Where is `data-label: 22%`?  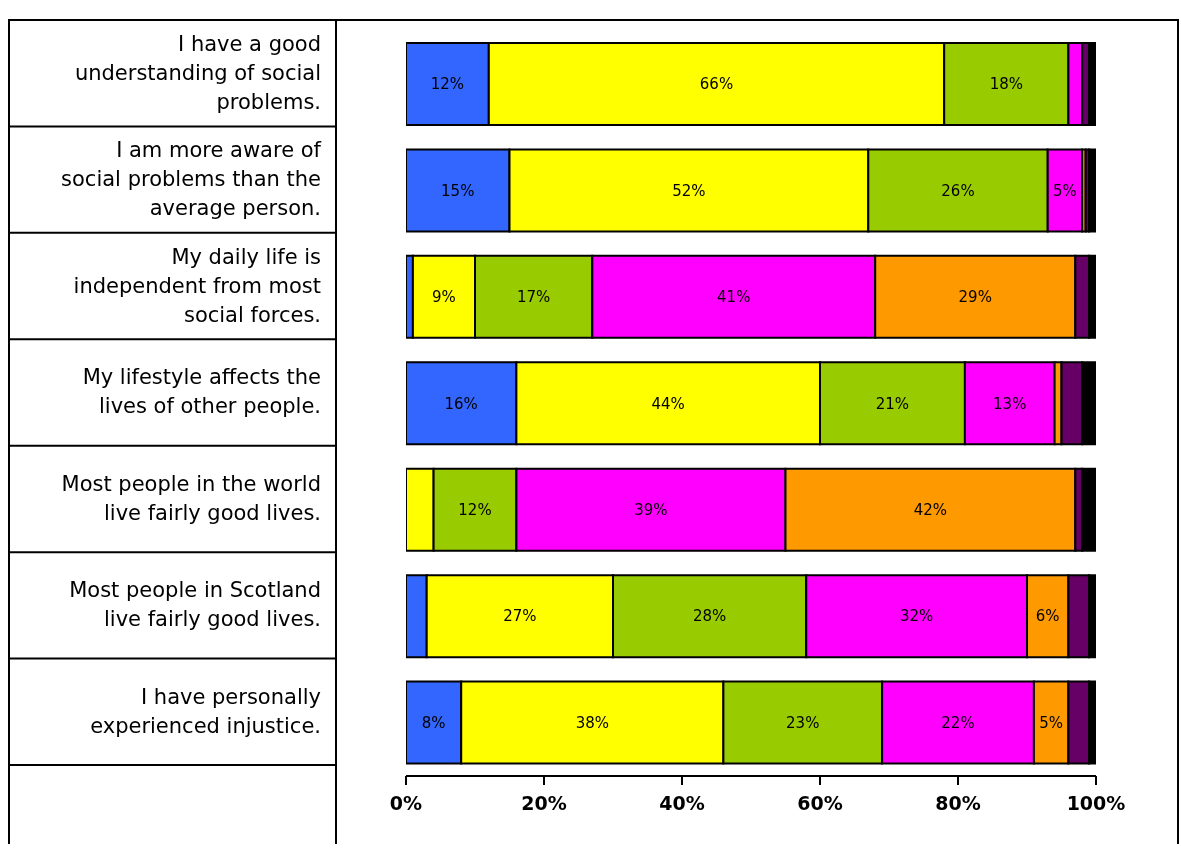 data-label: 22% is located at coordinates (958, 722).